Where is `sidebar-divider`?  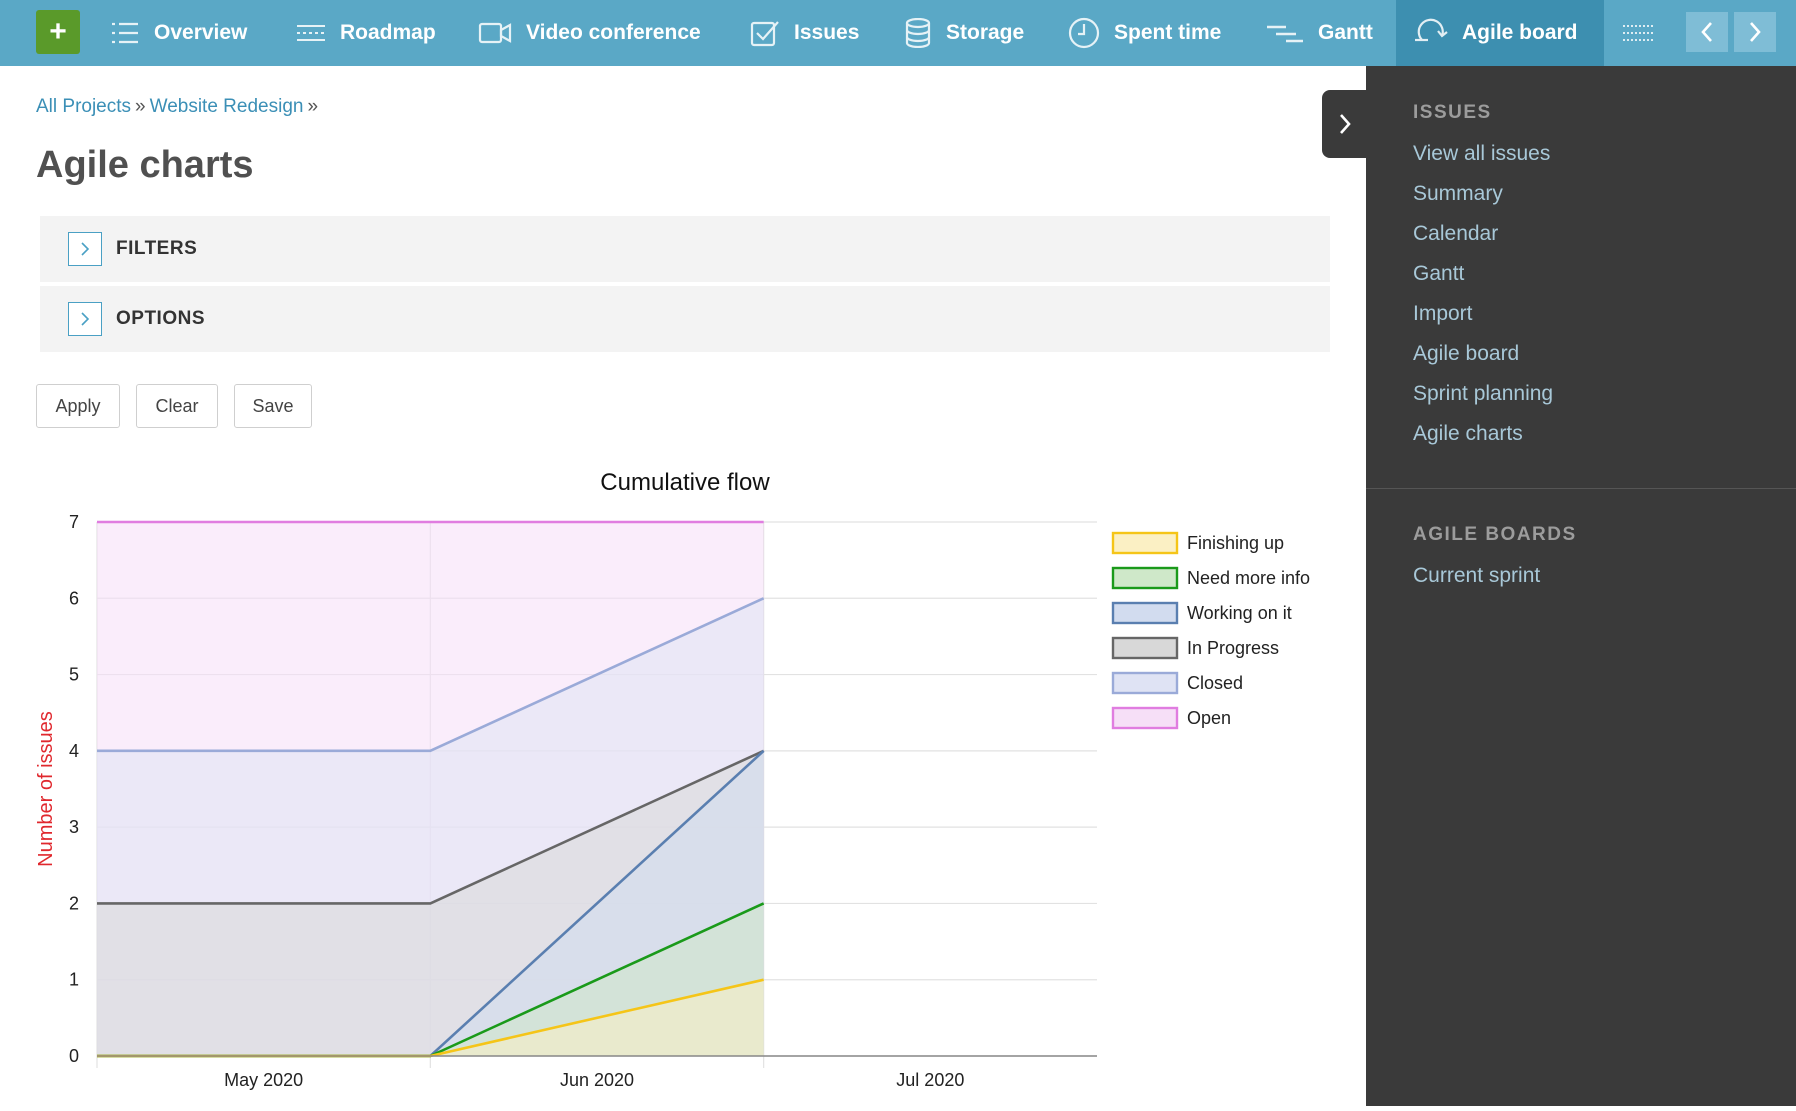
sidebar-divider is located at coordinates (1581, 488).